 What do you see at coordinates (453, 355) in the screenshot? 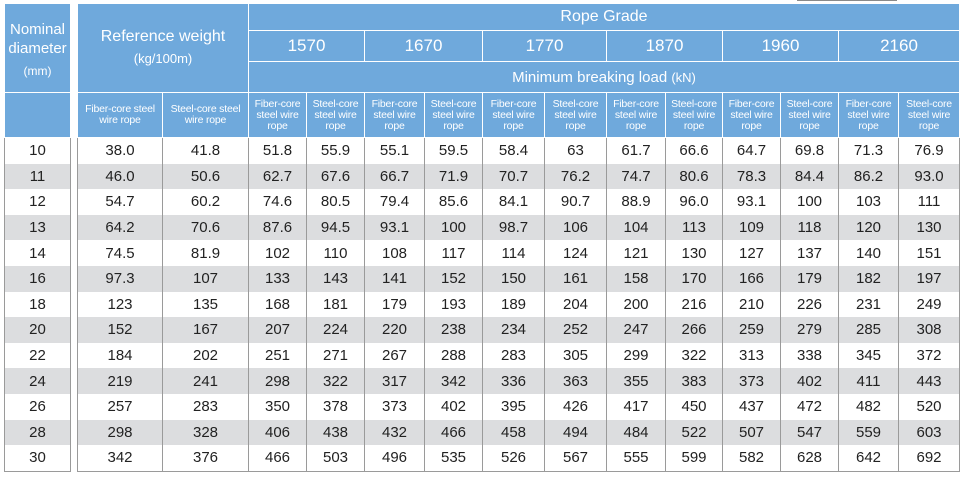
I see `value-cell: 288` at bounding box center [453, 355].